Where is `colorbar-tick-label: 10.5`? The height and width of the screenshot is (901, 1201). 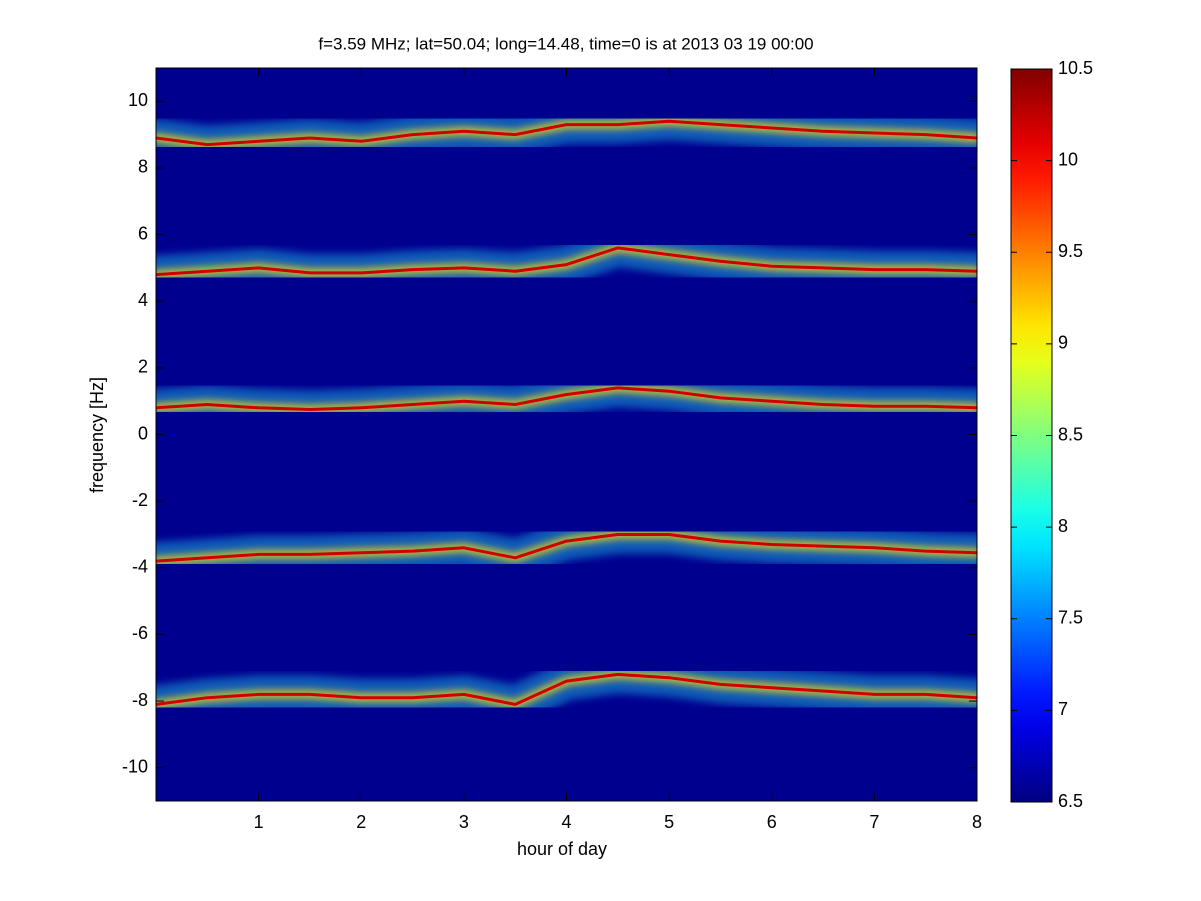 colorbar-tick-label: 10.5 is located at coordinates (1075, 68).